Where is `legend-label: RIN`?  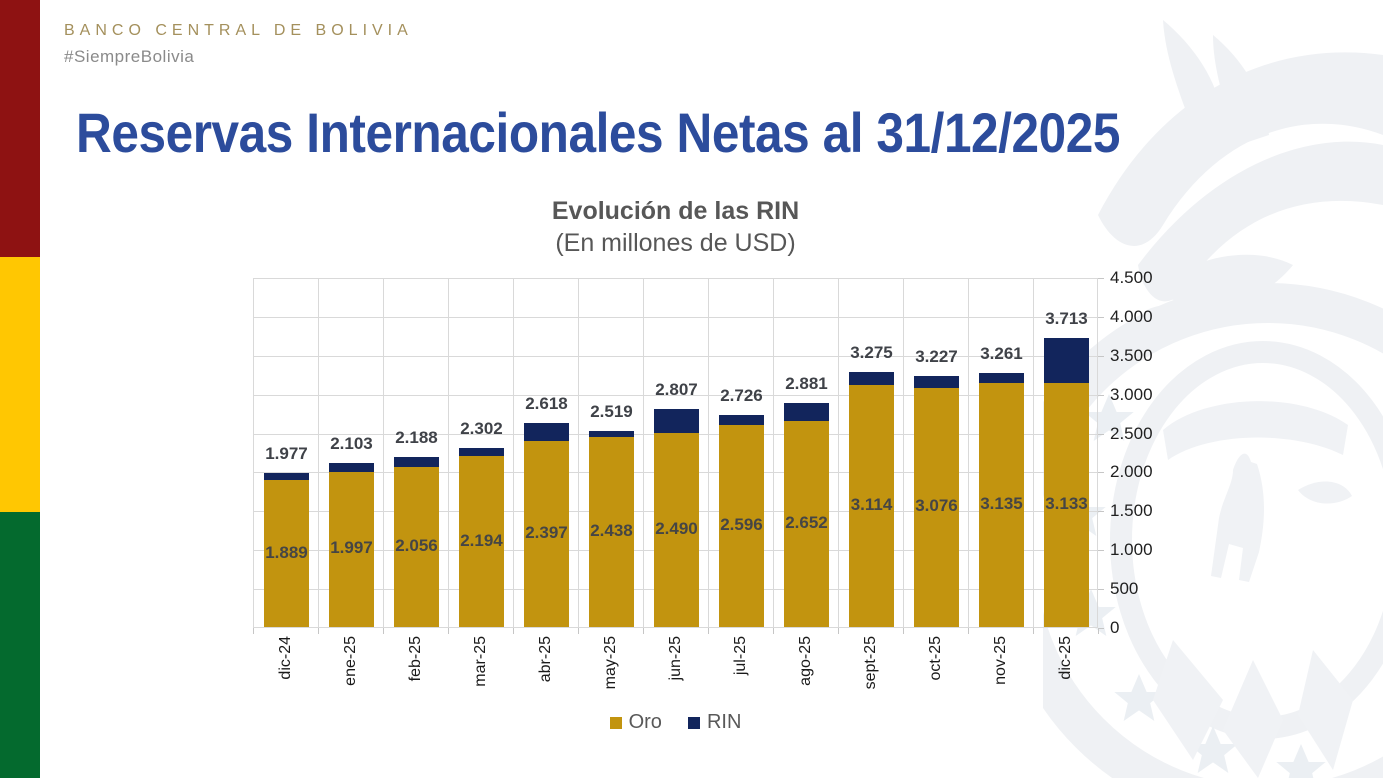 legend-label: RIN is located at coordinates (724, 722).